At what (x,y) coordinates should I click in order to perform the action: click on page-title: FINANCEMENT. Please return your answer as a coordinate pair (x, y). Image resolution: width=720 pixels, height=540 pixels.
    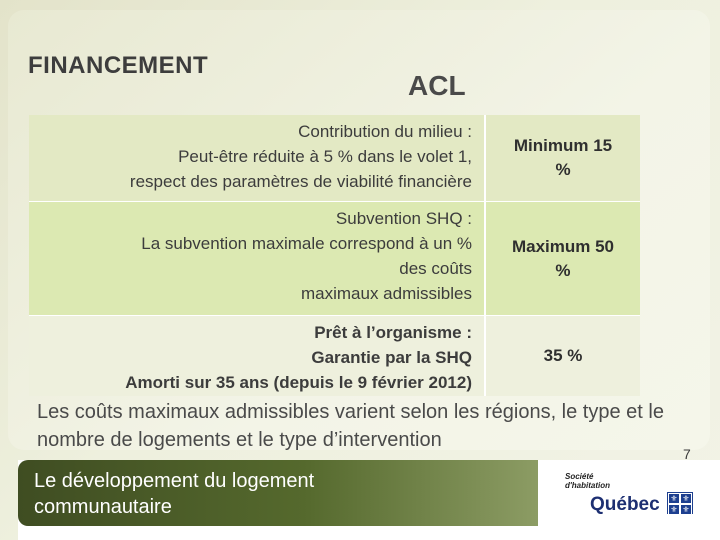
    Looking at the image, I should click on (118, 65).